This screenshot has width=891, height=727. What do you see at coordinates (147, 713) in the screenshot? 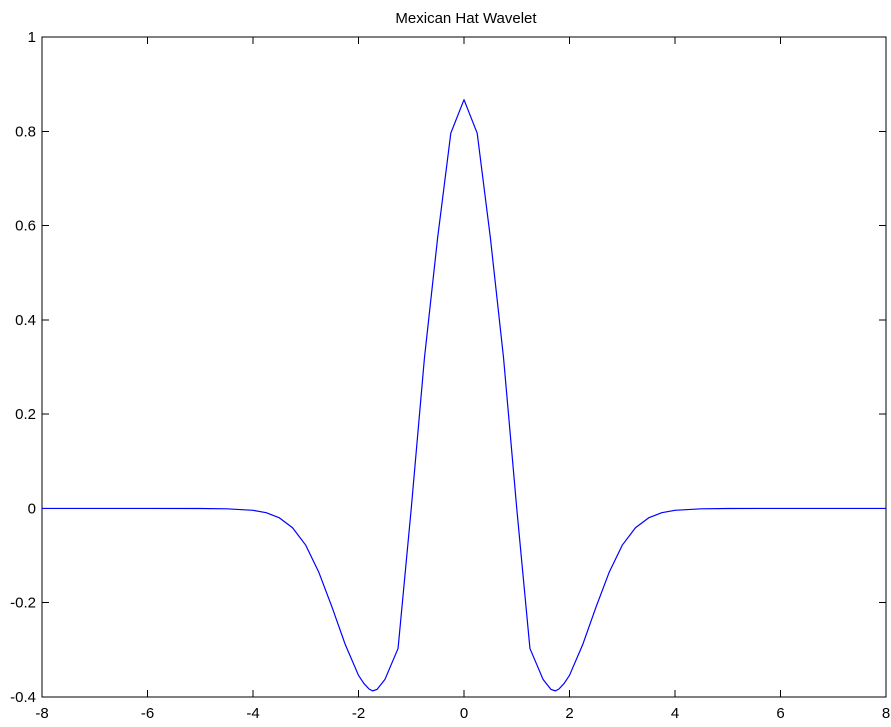
I see `x-tick-label: -6` at bounding box center [147, 713].